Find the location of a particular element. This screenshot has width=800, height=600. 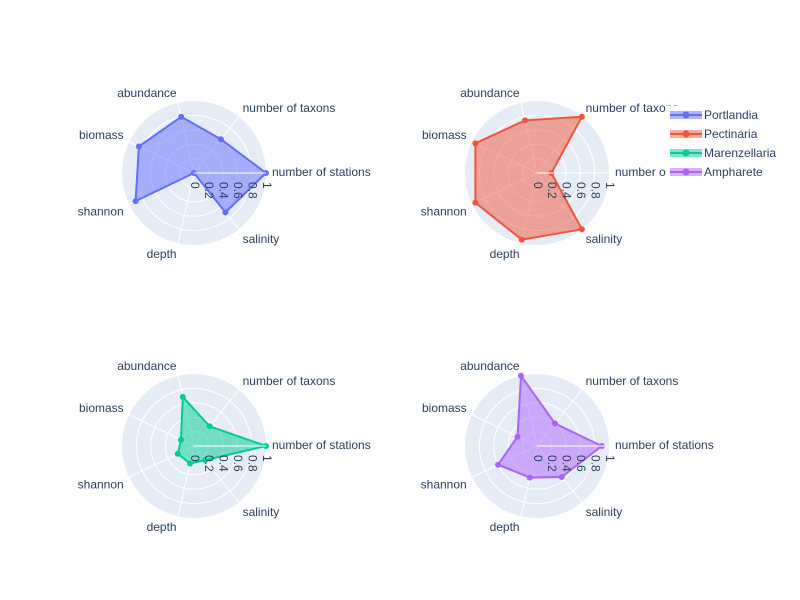

legend-label: Portlandia is located at coordinates (731, 115).